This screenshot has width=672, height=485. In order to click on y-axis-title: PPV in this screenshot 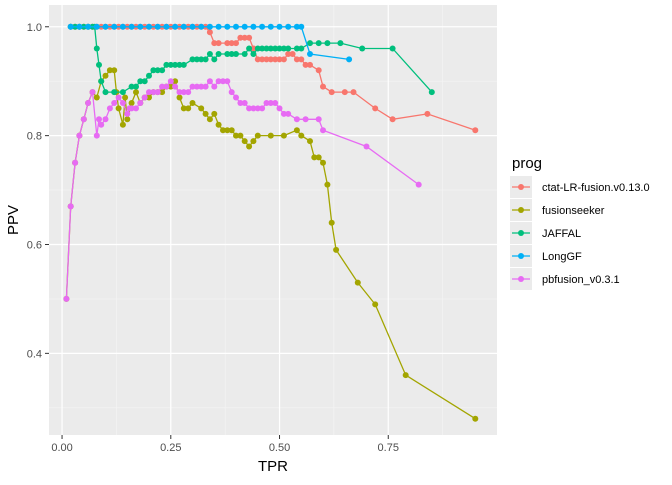, I will do `click(13, 220)`.